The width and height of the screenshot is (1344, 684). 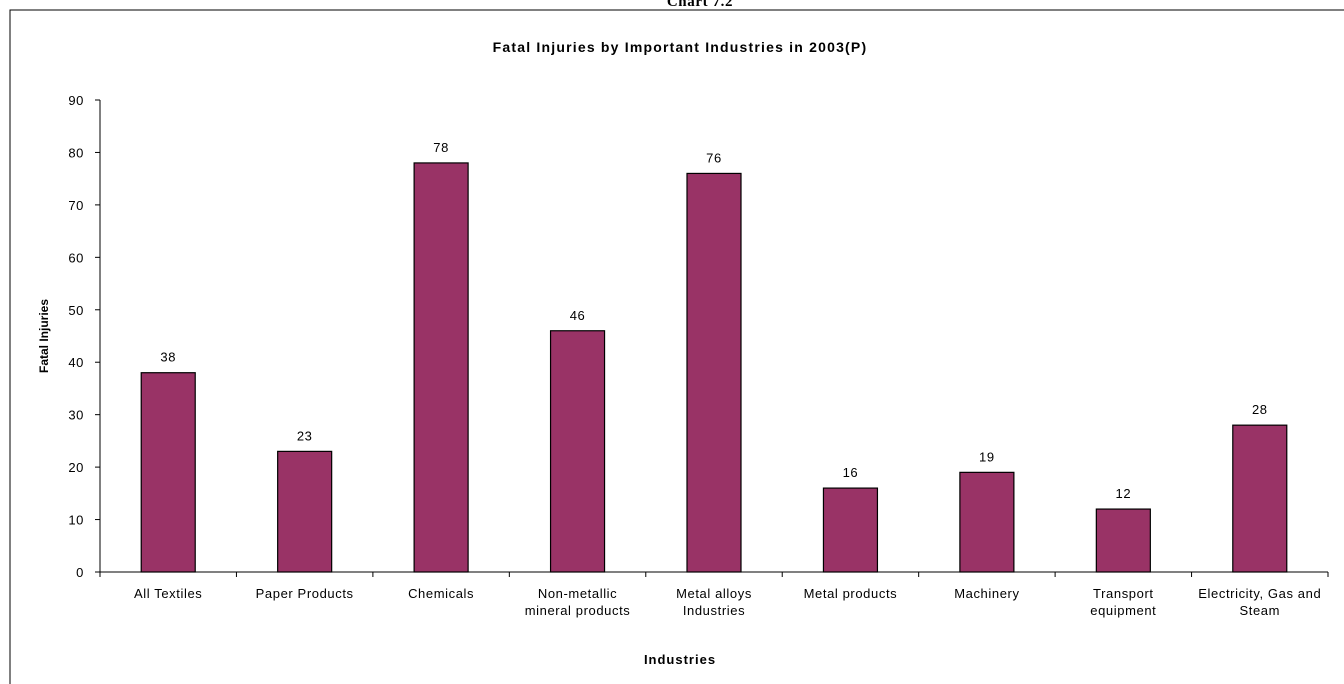 What do you see at coordinates (441, 147) in the screenshot?
I see `data-label: 78` at bounding box center [441, 147].